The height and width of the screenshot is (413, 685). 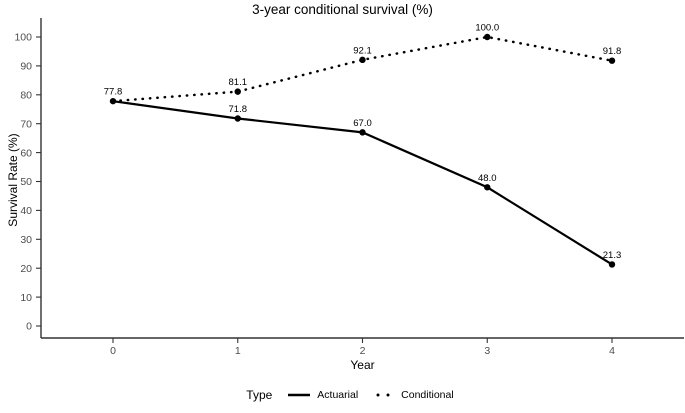 What do you see at coordinates (26, 240) in the screenshot?
I see `y-tick-label: 30` at bounding box center [26, 240].